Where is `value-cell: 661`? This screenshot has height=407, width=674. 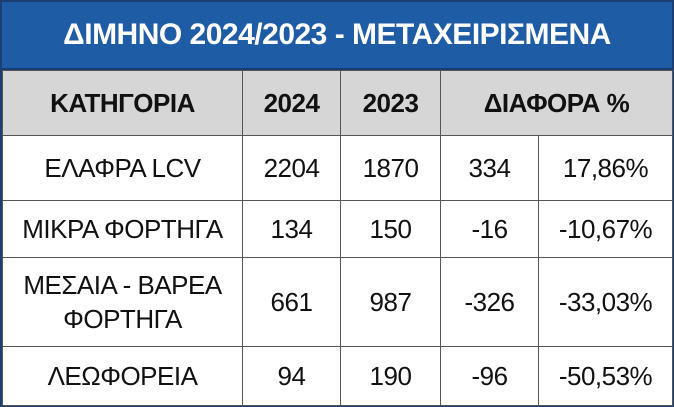 value-cell: 661 is located at coordinates (291, 302).